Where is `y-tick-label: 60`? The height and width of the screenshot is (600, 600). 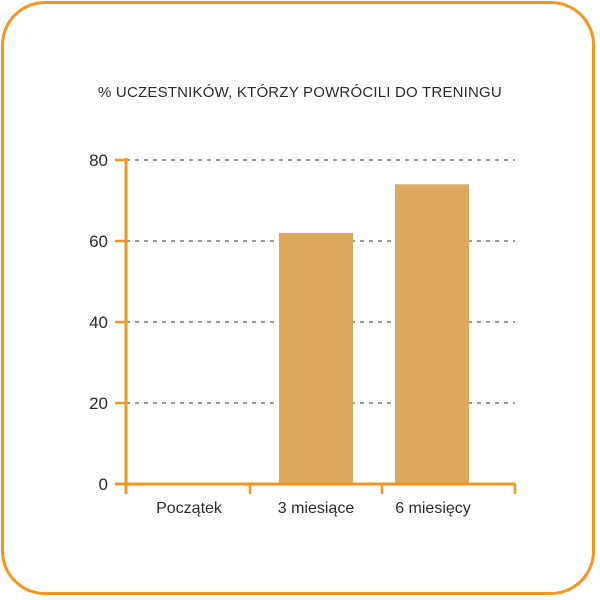 y-tick-label: 60 is located at coordinates (98, 241).